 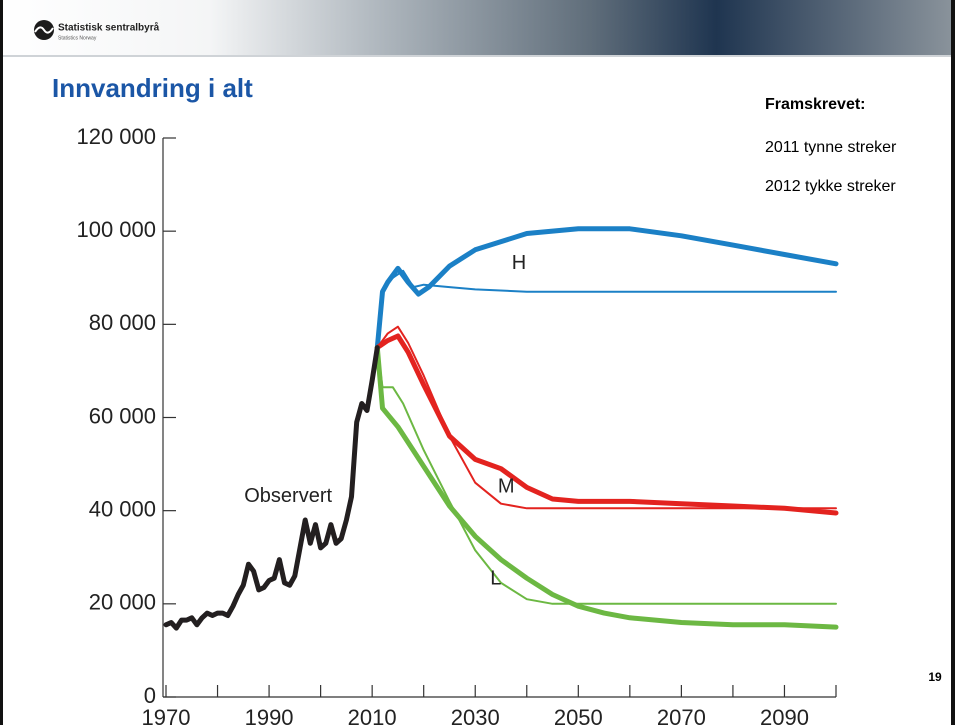 What do you see at coordinates (166, 715) in the screenshot?
I see `x-tick-label: 1970` at bounding box center [166, 715].